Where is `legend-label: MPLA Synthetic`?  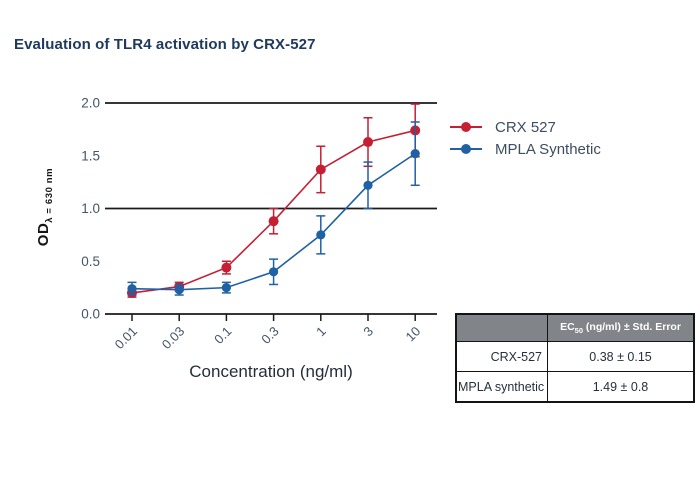 legend-label: MPLA Synthetic is located at coordinates (548, 149).